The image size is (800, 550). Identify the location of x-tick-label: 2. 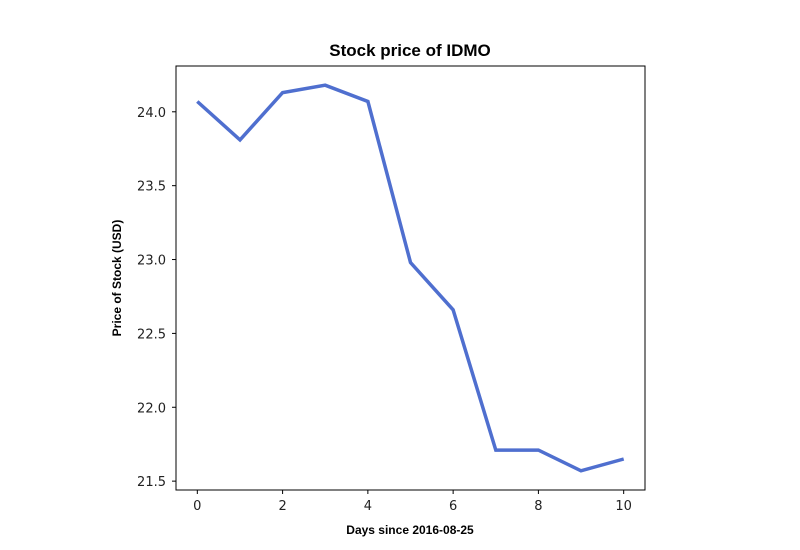
(282, 506).